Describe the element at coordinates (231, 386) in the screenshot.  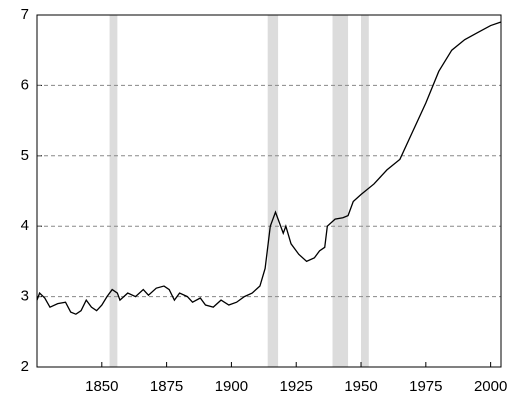
I see `x-tick-label: 1900` at that location.